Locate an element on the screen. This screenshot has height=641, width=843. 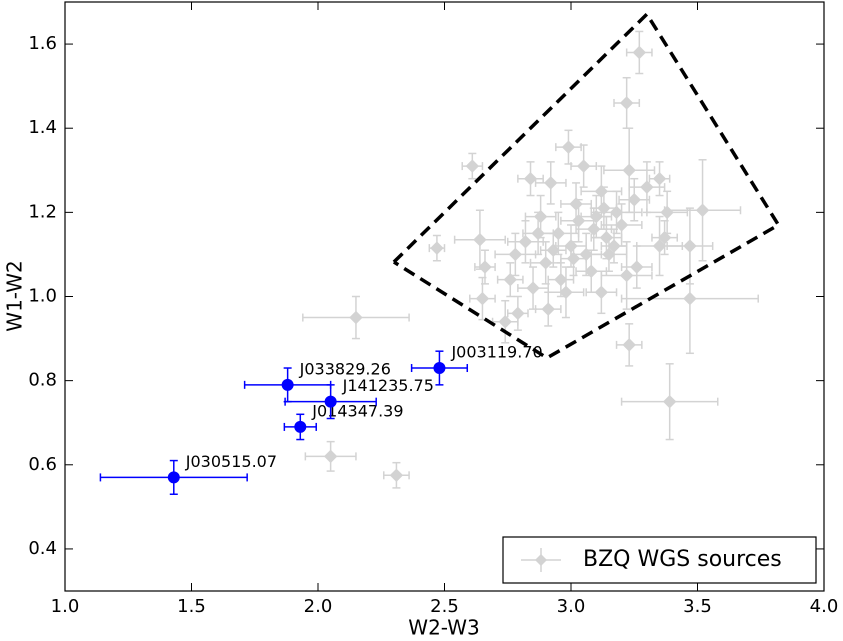
legend-swatch is located at coordinates (541, 560).